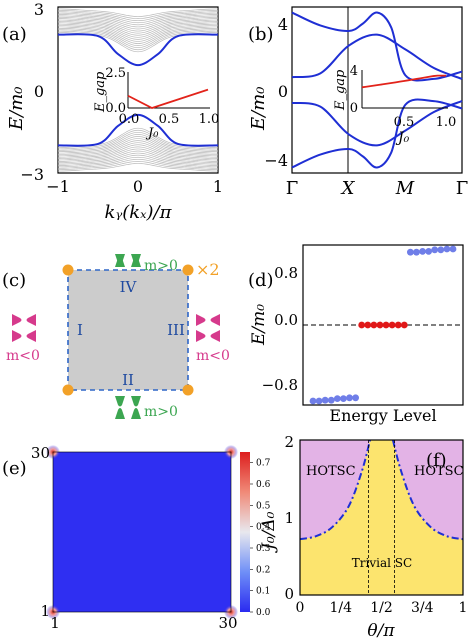 The width and height of the screenshot is (474, 641). What do you see at coordinates (286, 320) in the screenshot?
I see `panel-d-ytick-mid: 0.0` at bounding box center [286, 320].